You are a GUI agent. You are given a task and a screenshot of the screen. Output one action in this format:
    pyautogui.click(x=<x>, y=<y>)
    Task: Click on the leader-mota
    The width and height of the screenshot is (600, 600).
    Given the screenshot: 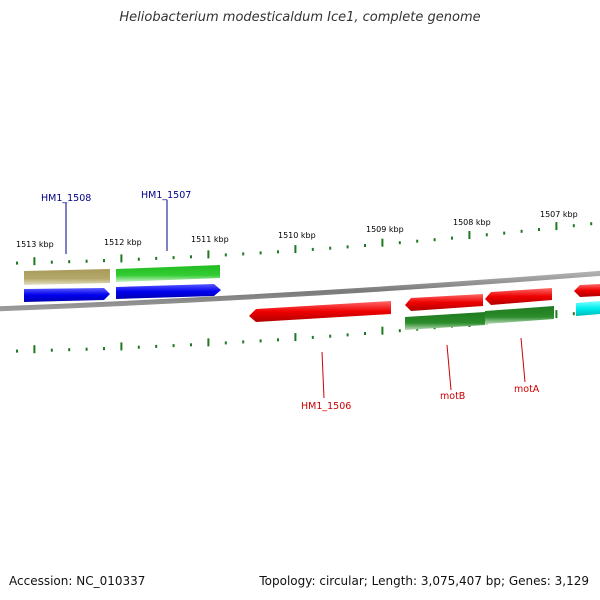 What is the action you would take?
    pyautogui.click(x=523, y=360)
    